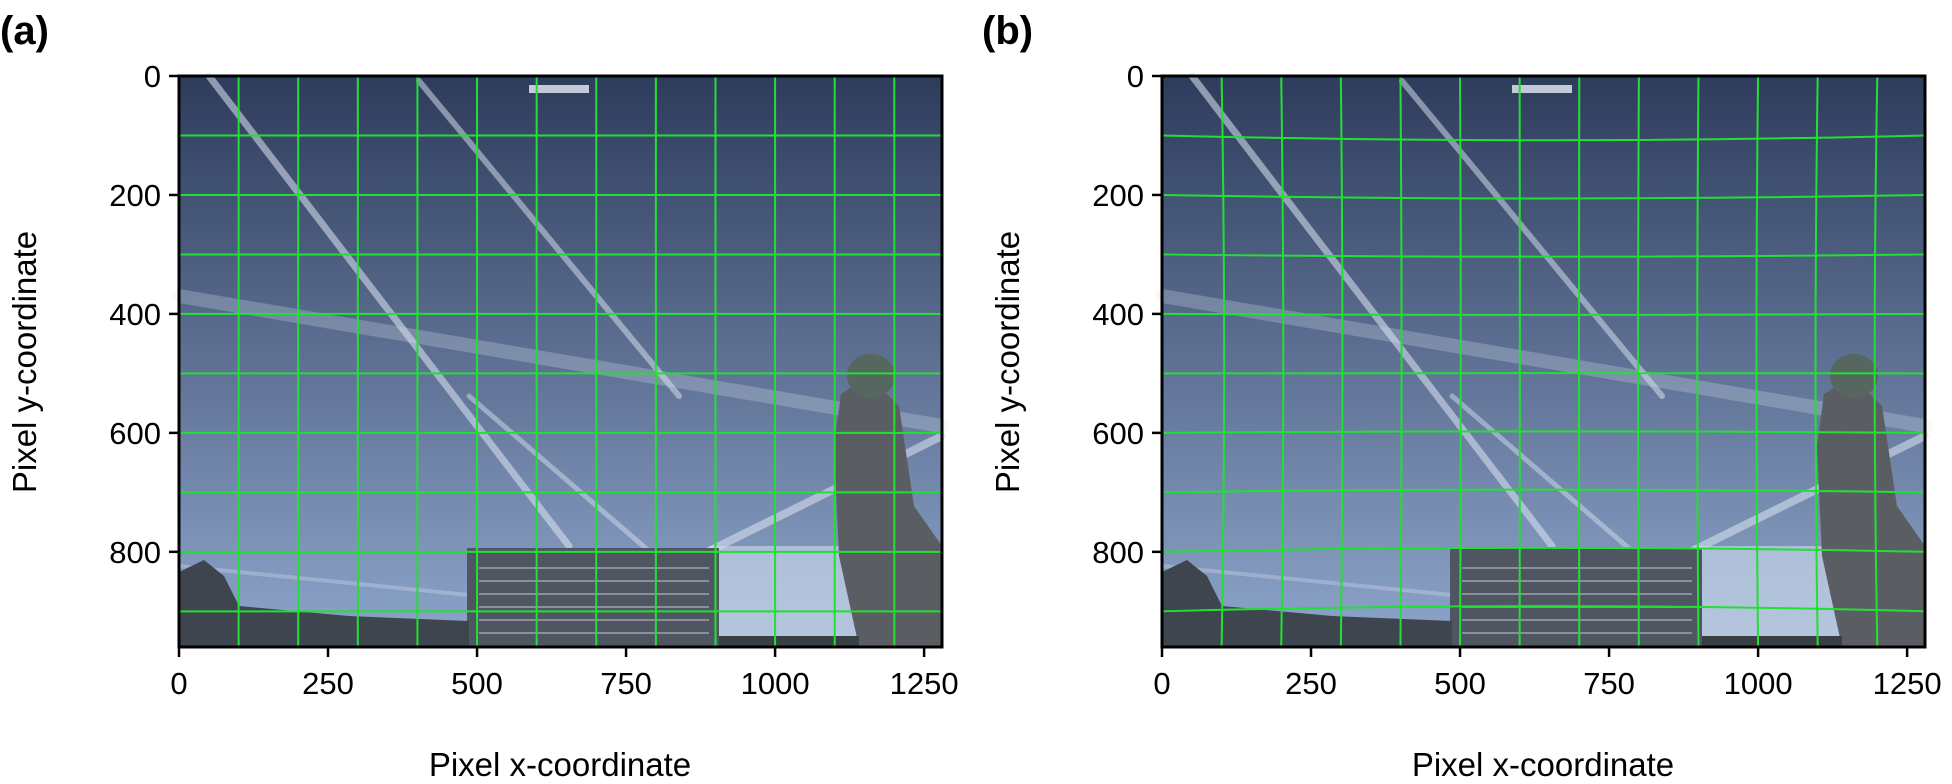  What do you see at coordinates (1007, 31) in the screenshot?
I see `panel-label-b: (b)` at bounding box center [1007, 31].